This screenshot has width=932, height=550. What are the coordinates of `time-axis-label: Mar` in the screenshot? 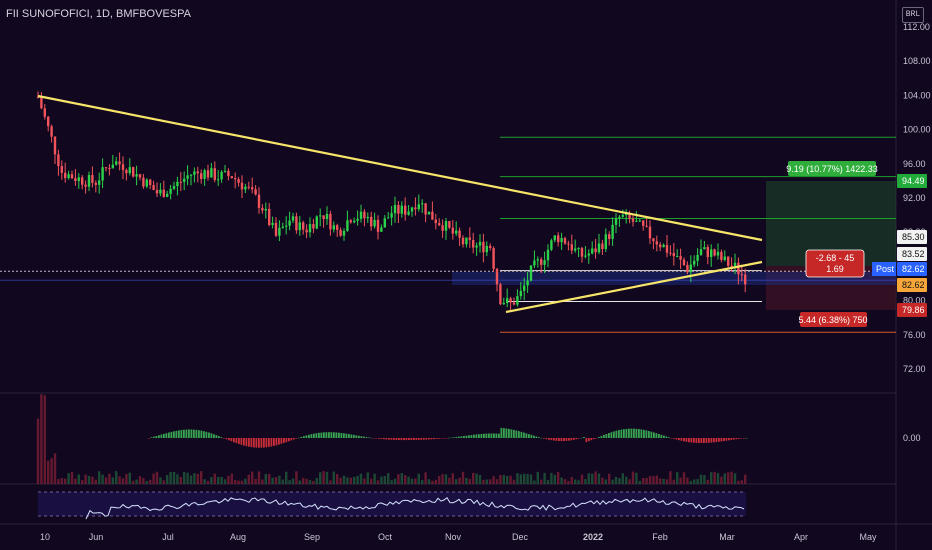 It's located at (727, 537).